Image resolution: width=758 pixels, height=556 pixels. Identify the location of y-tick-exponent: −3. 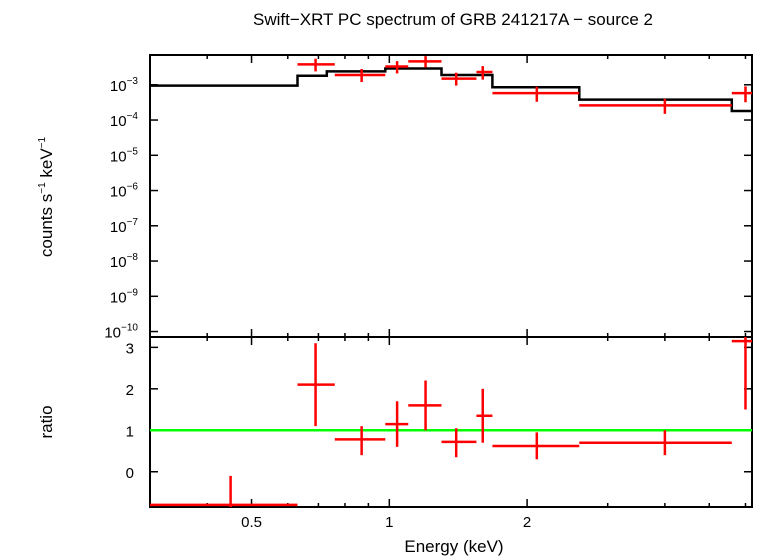
(133, 81).